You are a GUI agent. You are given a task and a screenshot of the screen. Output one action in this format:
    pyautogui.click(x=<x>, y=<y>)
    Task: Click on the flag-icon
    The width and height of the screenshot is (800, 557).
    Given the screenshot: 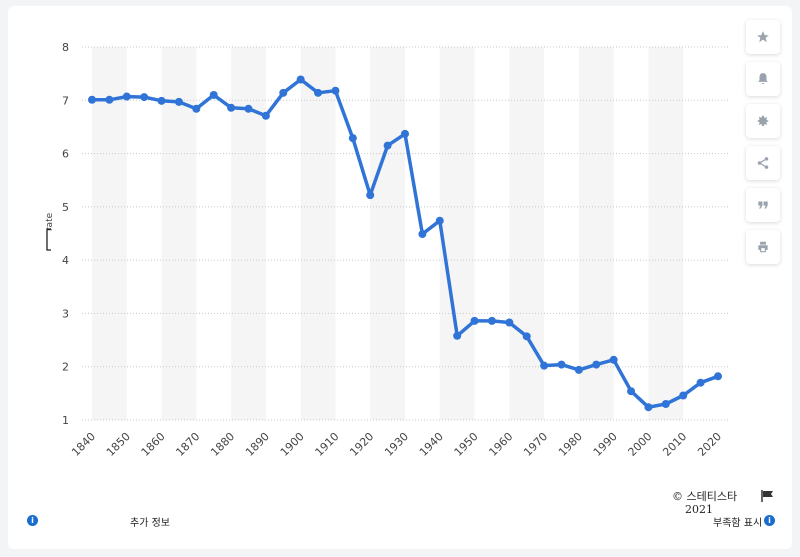 What is the action you would take?
    pyautogui.click(x=768, y=496)
    